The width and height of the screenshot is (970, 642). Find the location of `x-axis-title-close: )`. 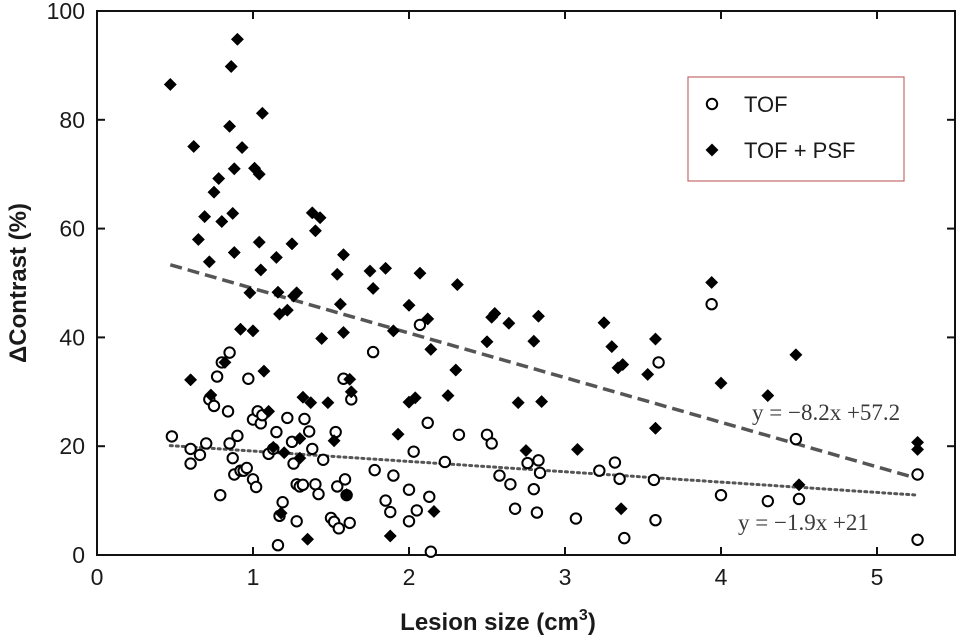

x-axis-title-close: ) is located at coordinates (592, 622).